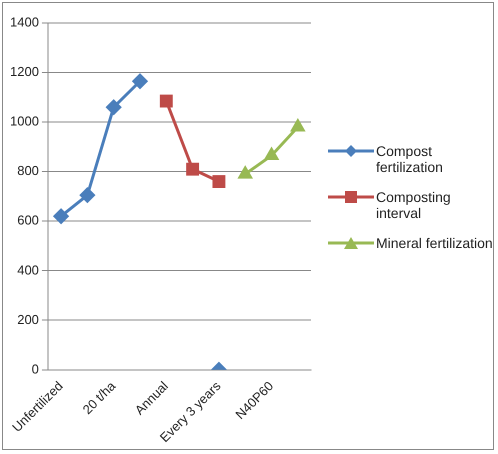 This screenshot has height=454, width=498. I want to click on y-tick-label: 1400, so click(24, 22).